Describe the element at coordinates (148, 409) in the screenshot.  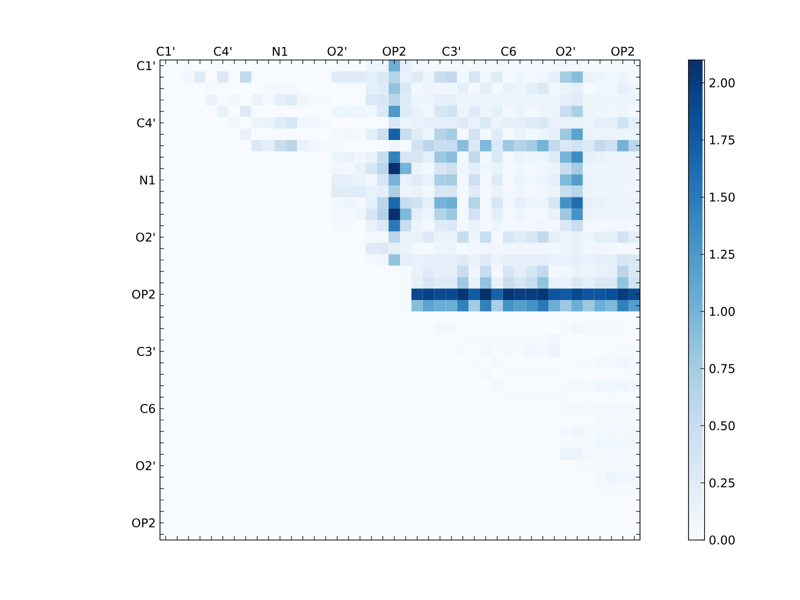
I see `y-tick-label: C6` at that location.